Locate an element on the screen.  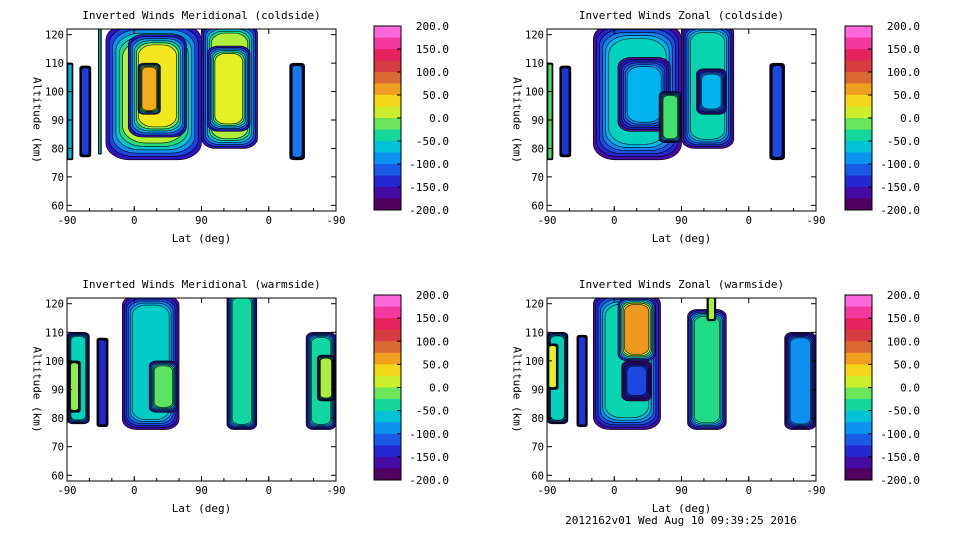
x-tick-label: 90 is located at coordinates (201, 491).